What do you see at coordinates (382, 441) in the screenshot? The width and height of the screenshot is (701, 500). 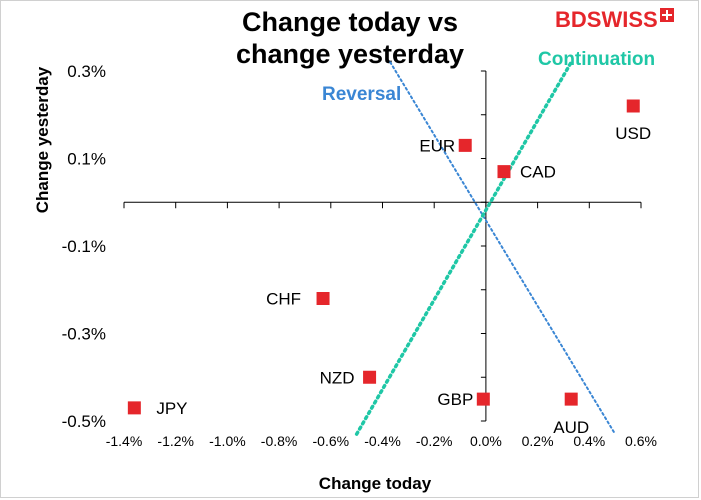 I see `x-tick-label: -0.4%` at bounding box center [382, 441].